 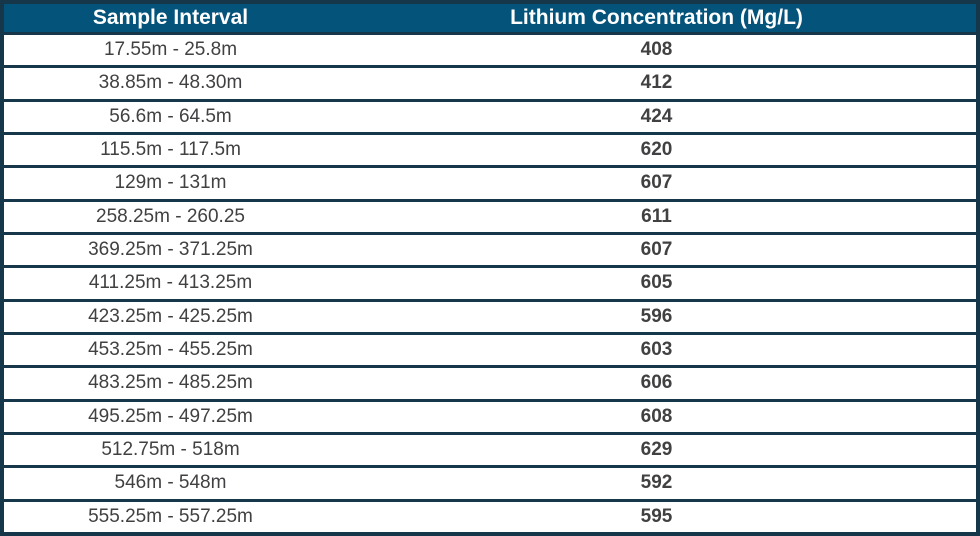 What do you see at coordinates (657, 149) in the screenshot?
I see `concentration-value-cell: 620` at bounding box center [657, 149].